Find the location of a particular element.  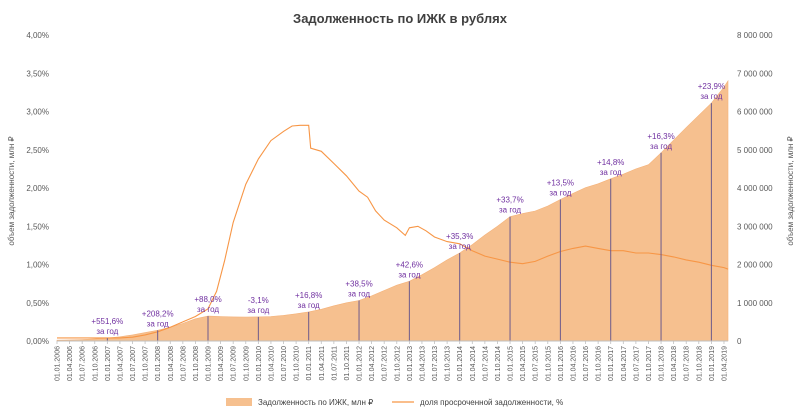

annotation-period-6: за год is located at coordinates (409, 274).